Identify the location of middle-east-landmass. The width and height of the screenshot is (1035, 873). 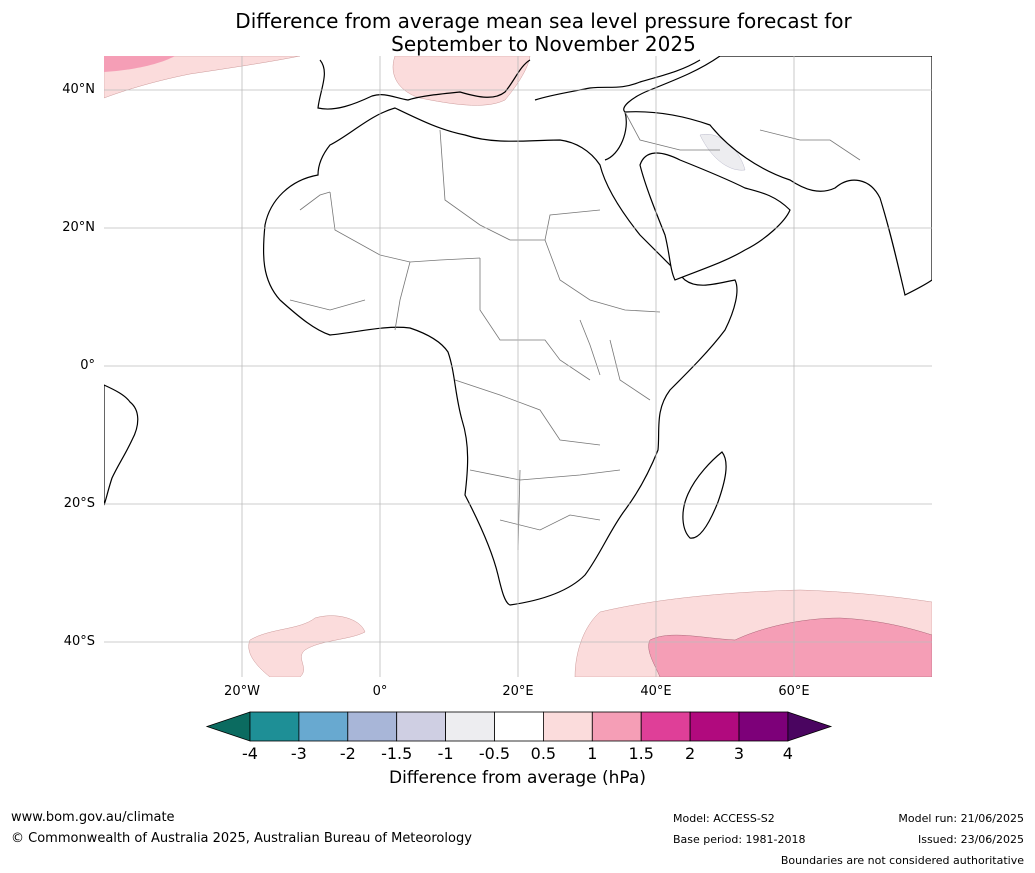
(768, 176).